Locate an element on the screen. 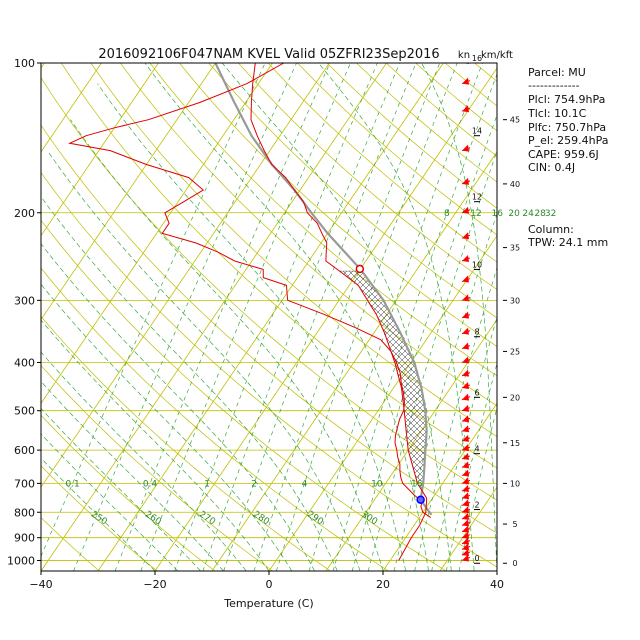 This screenshot has height=640, width=640. mixing-ratio-label: 20 is located at coordinates (514, 214).